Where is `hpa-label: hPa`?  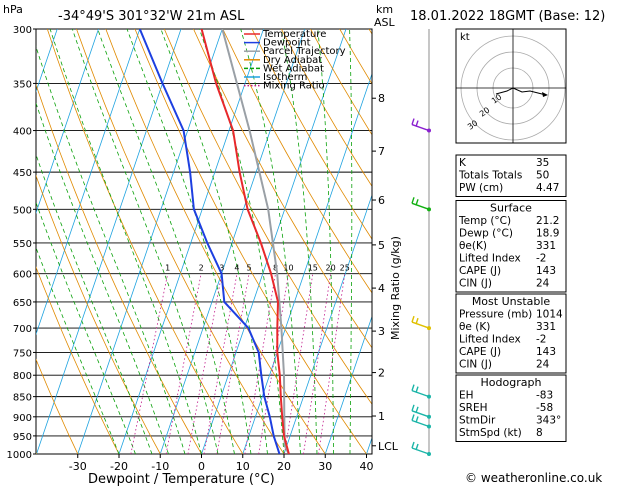
hpa-label: hPa is located at coordinates (13, 9).